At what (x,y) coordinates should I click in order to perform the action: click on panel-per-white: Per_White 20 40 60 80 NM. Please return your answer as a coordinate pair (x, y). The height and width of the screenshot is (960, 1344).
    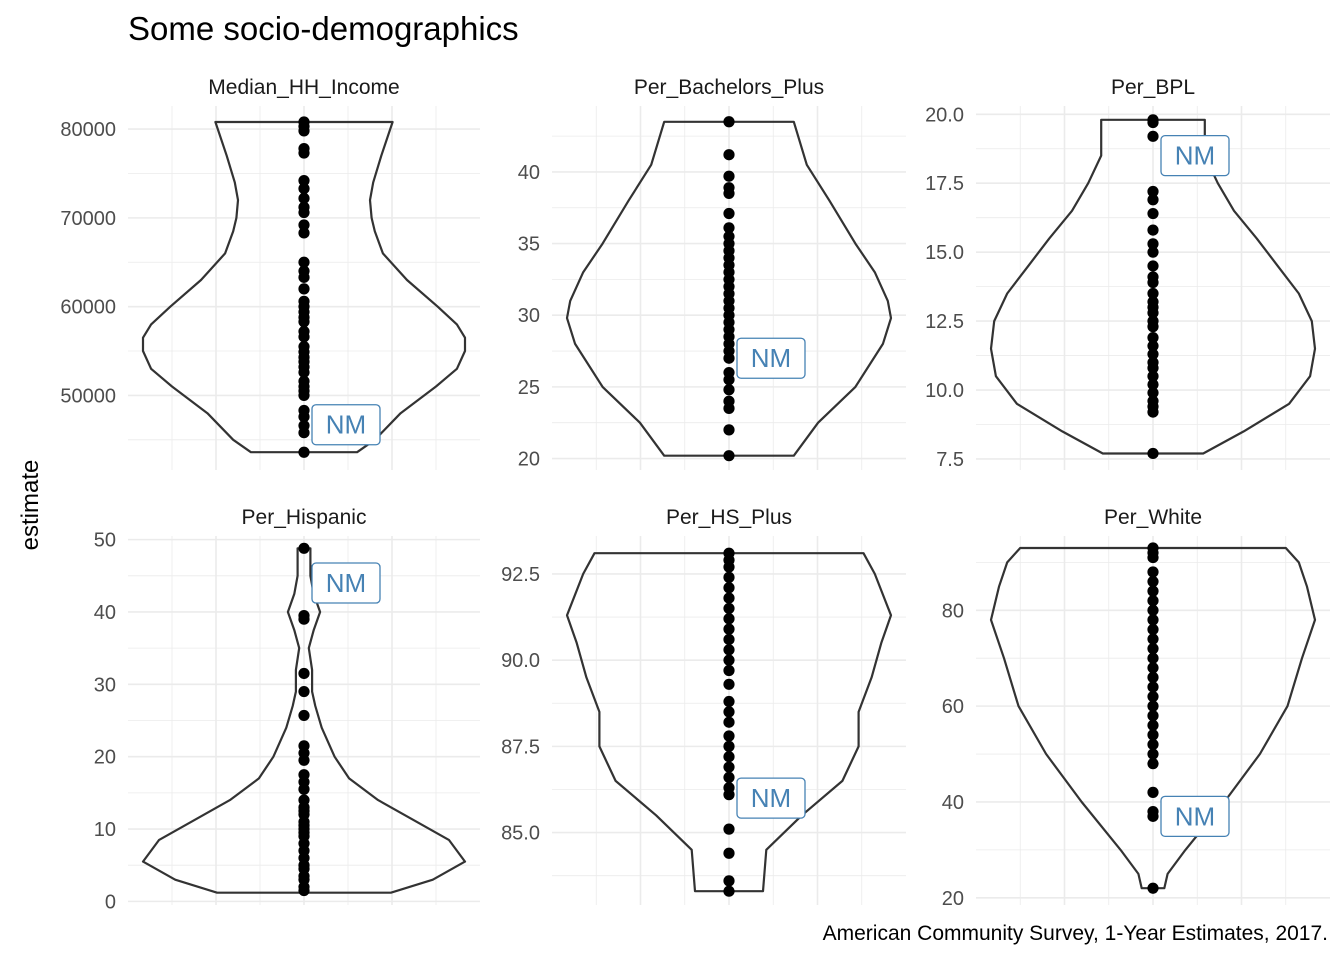
    Looking at the image, I should click on (1136, 708).